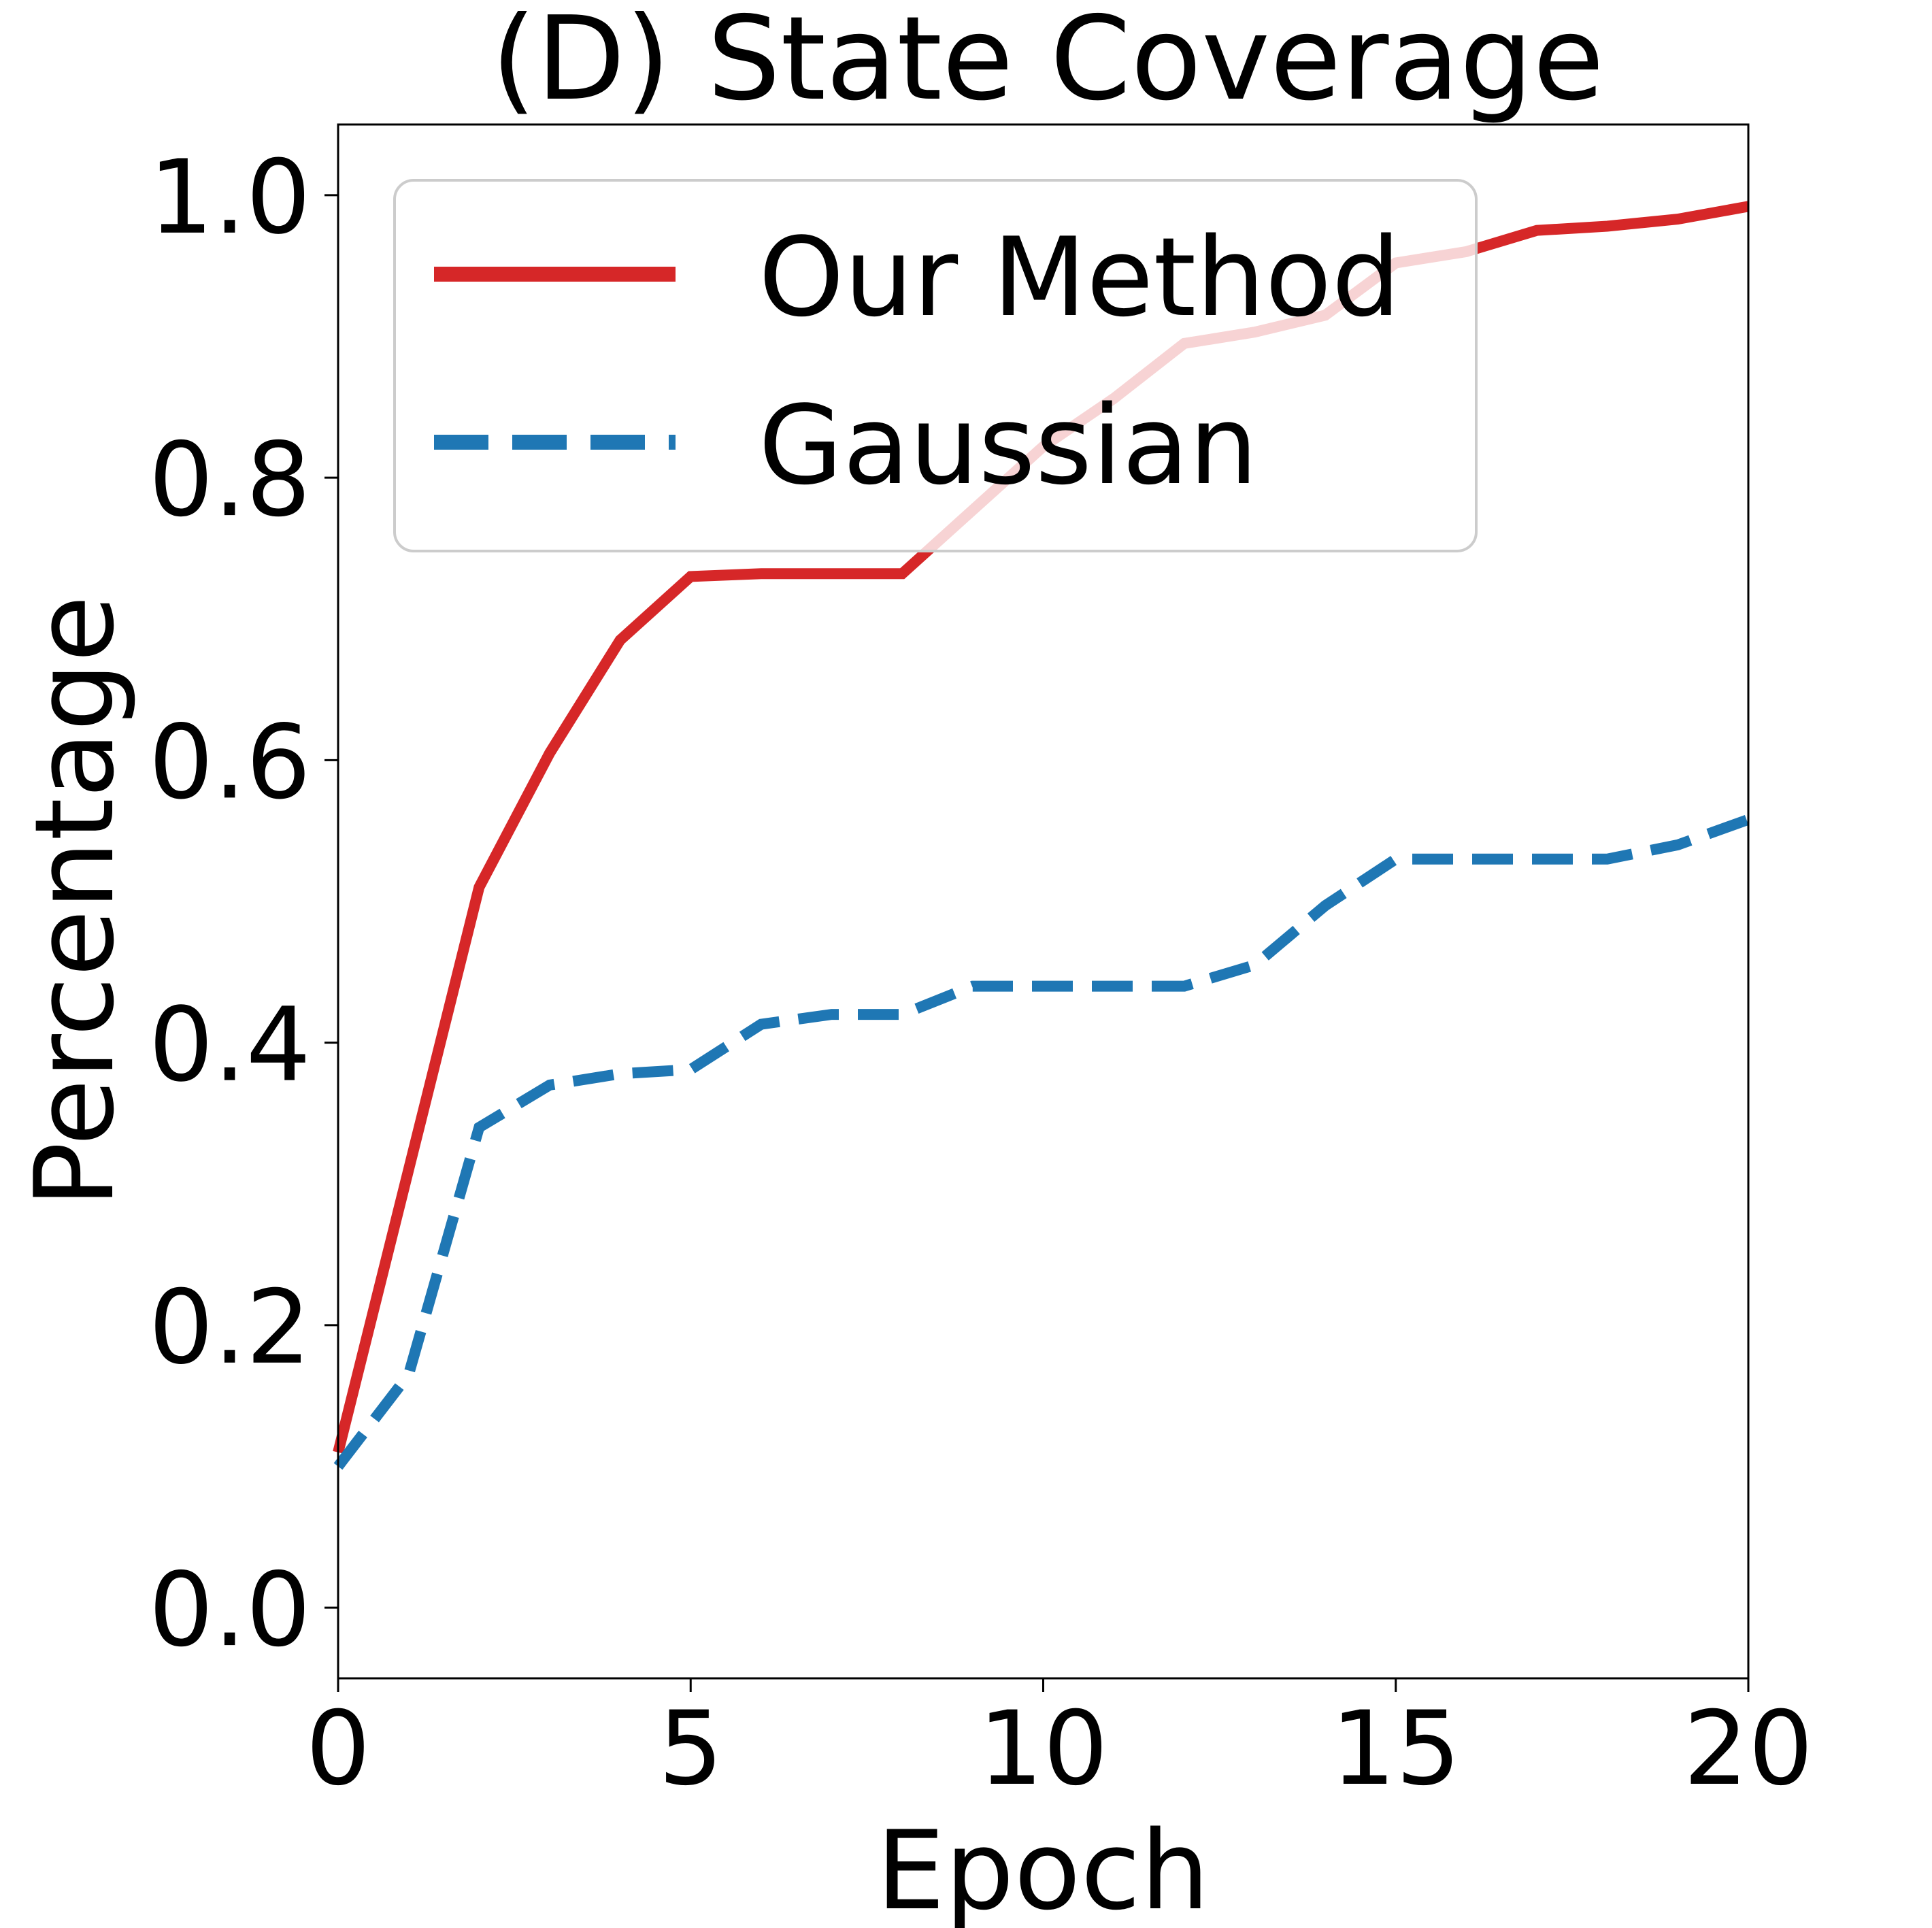  What do you see at coordinates (1749, 1749) in the screenshot?
I see `x-tick-label: 20` at bounding box center [1749, 1749].